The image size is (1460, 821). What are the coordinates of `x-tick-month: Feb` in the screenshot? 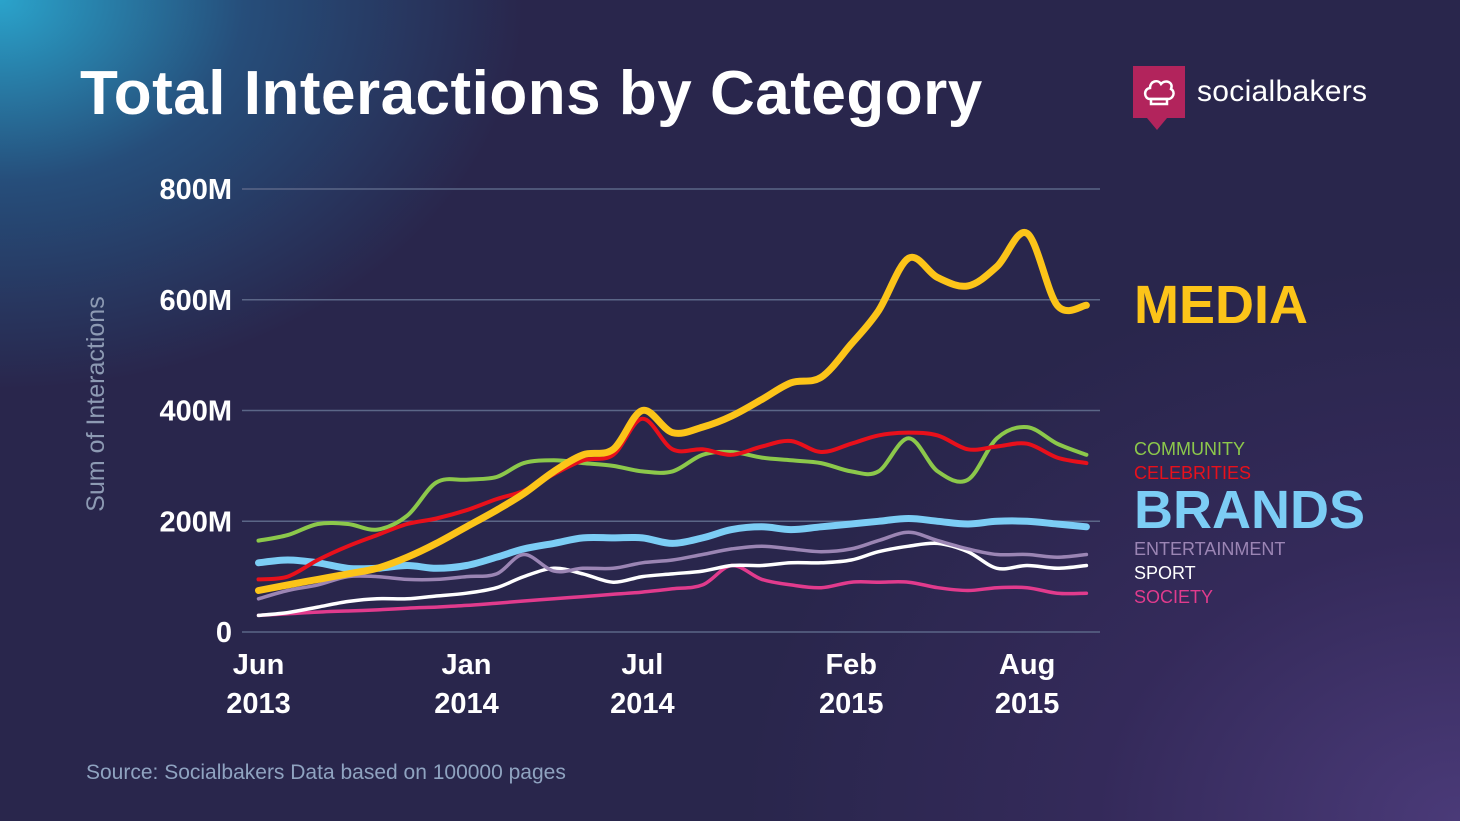 It's located at (851, 665).